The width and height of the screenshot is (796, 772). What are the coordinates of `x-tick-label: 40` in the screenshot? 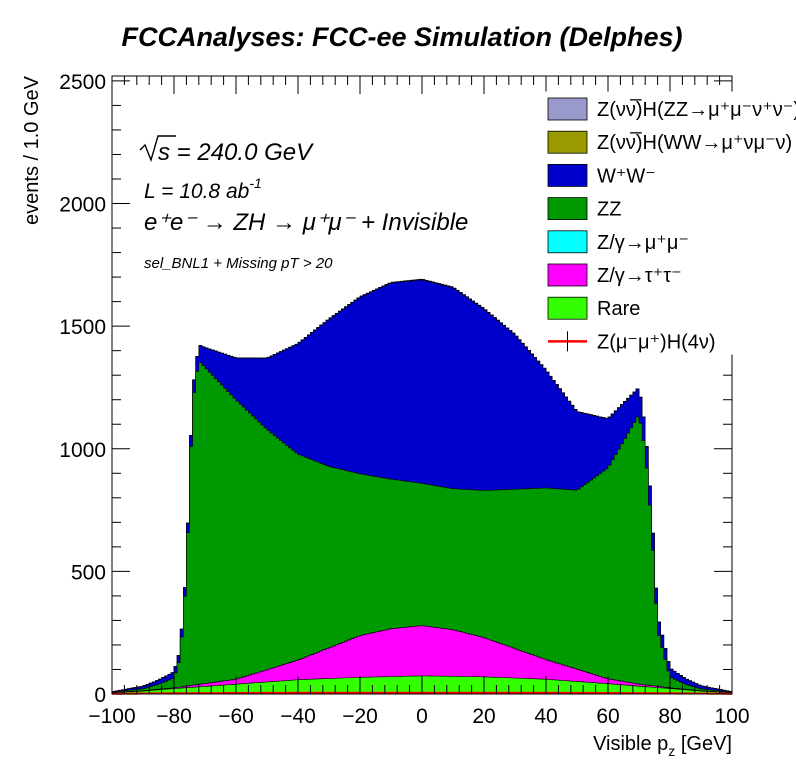 It's located at (545, 716).